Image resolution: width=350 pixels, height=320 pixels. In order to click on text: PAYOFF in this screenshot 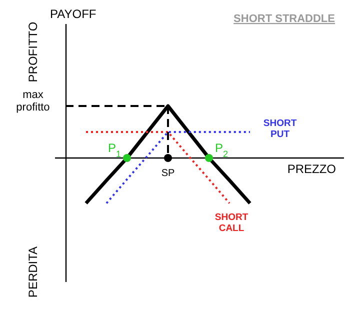, I will do `click(73, 14)`.